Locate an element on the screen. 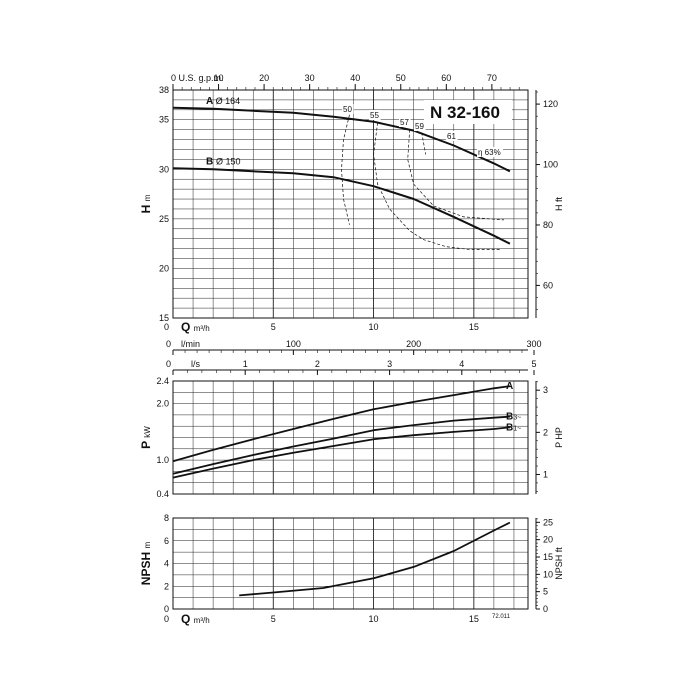 This screenshot has height=700, width=700. q-axis-head-symbol: Q is located at coordinates (187, 327).